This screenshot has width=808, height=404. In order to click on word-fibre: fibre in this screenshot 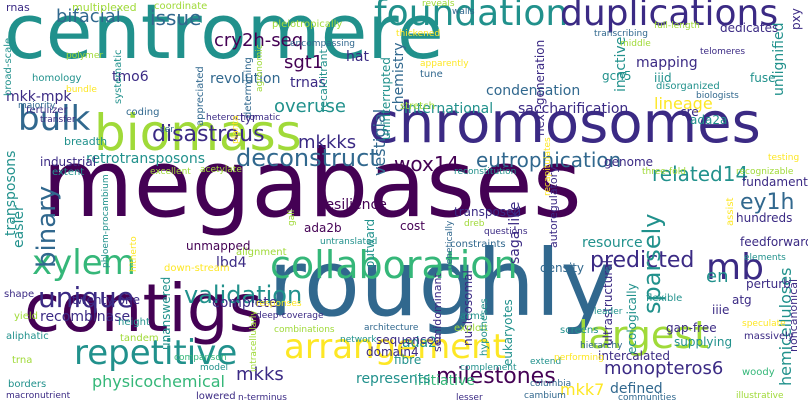, I will do `click(408, 360)`.